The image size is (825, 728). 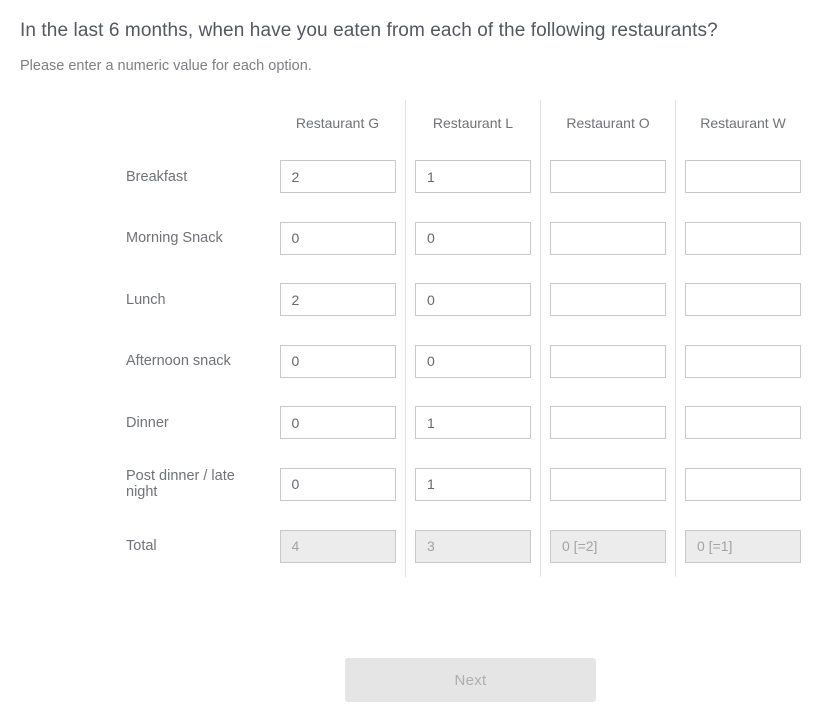 I want to click on column-header: Restaurant L, so click(x=472, y=123).